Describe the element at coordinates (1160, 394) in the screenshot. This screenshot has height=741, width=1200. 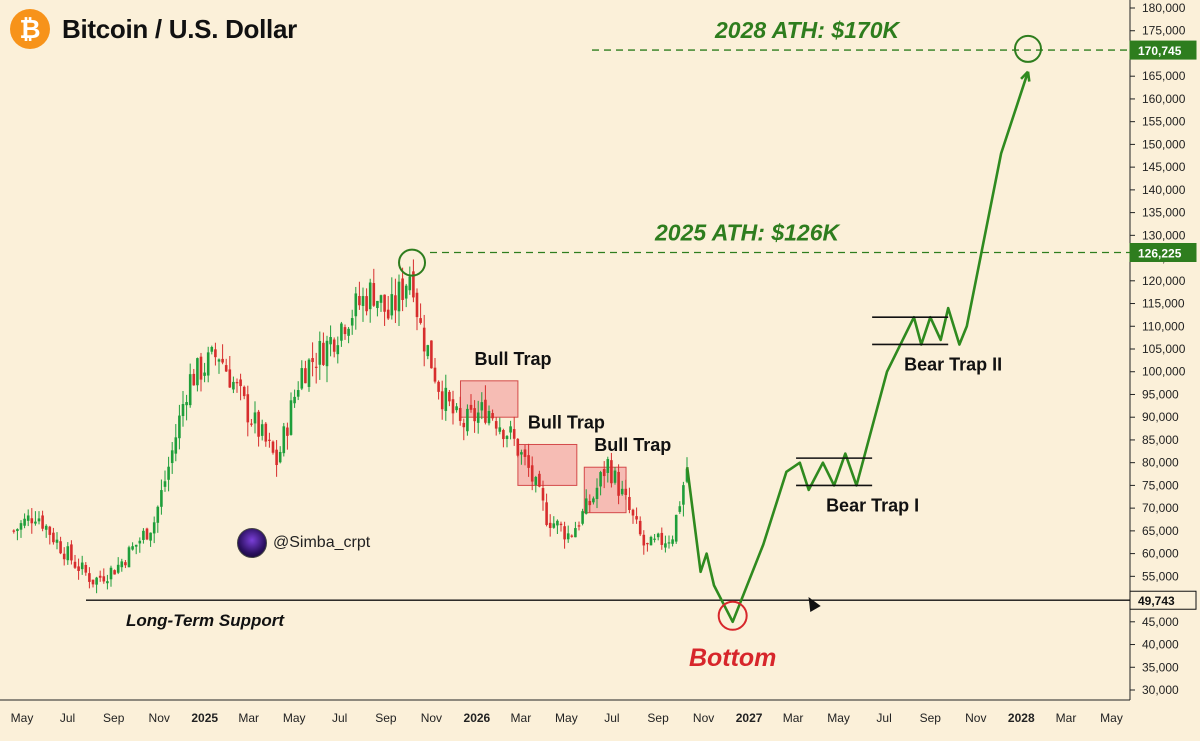
I see `y-tick-label: 95,000` at that location.